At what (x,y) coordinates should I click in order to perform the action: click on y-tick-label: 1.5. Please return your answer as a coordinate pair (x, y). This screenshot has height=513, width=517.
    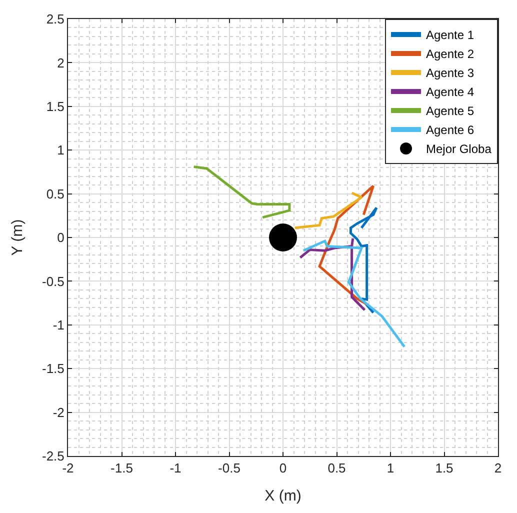
    Looking at the image, I should click on (55, 106).